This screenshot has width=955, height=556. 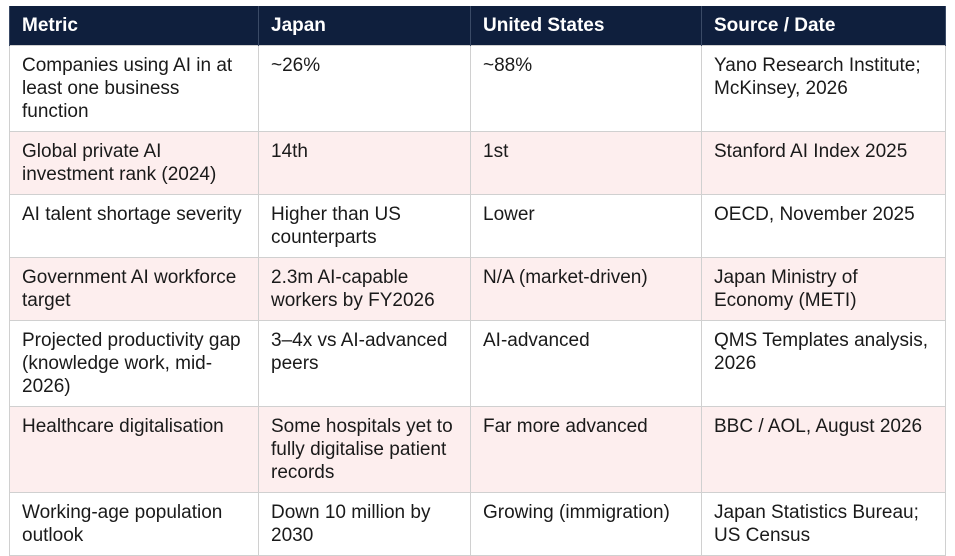 I want to click on cell-source: Stanford AI Index 2025, so click(x=823, y=163).